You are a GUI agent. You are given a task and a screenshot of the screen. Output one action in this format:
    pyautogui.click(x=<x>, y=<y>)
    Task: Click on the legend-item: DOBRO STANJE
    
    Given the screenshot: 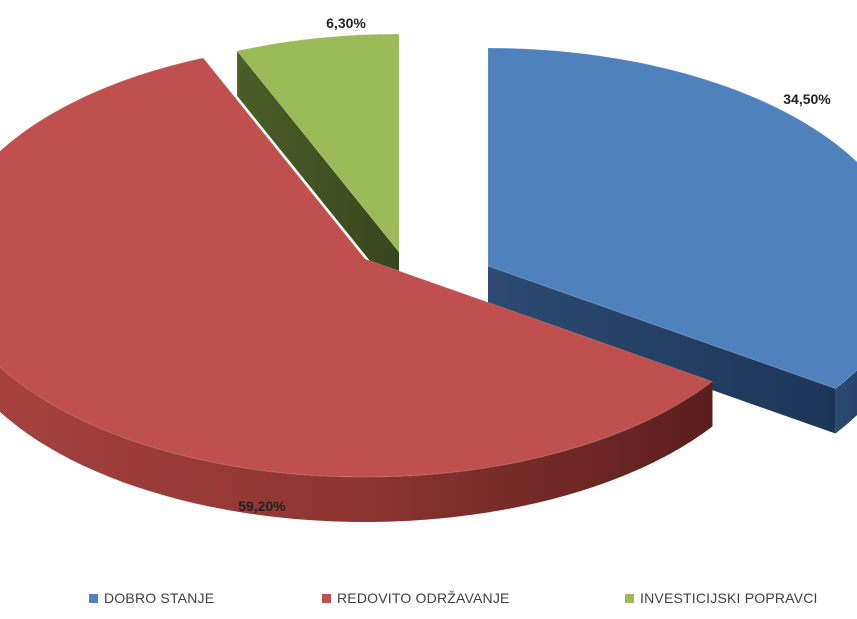 What is the action you would take?
    pyautogui.click(x=151, y=598)
    